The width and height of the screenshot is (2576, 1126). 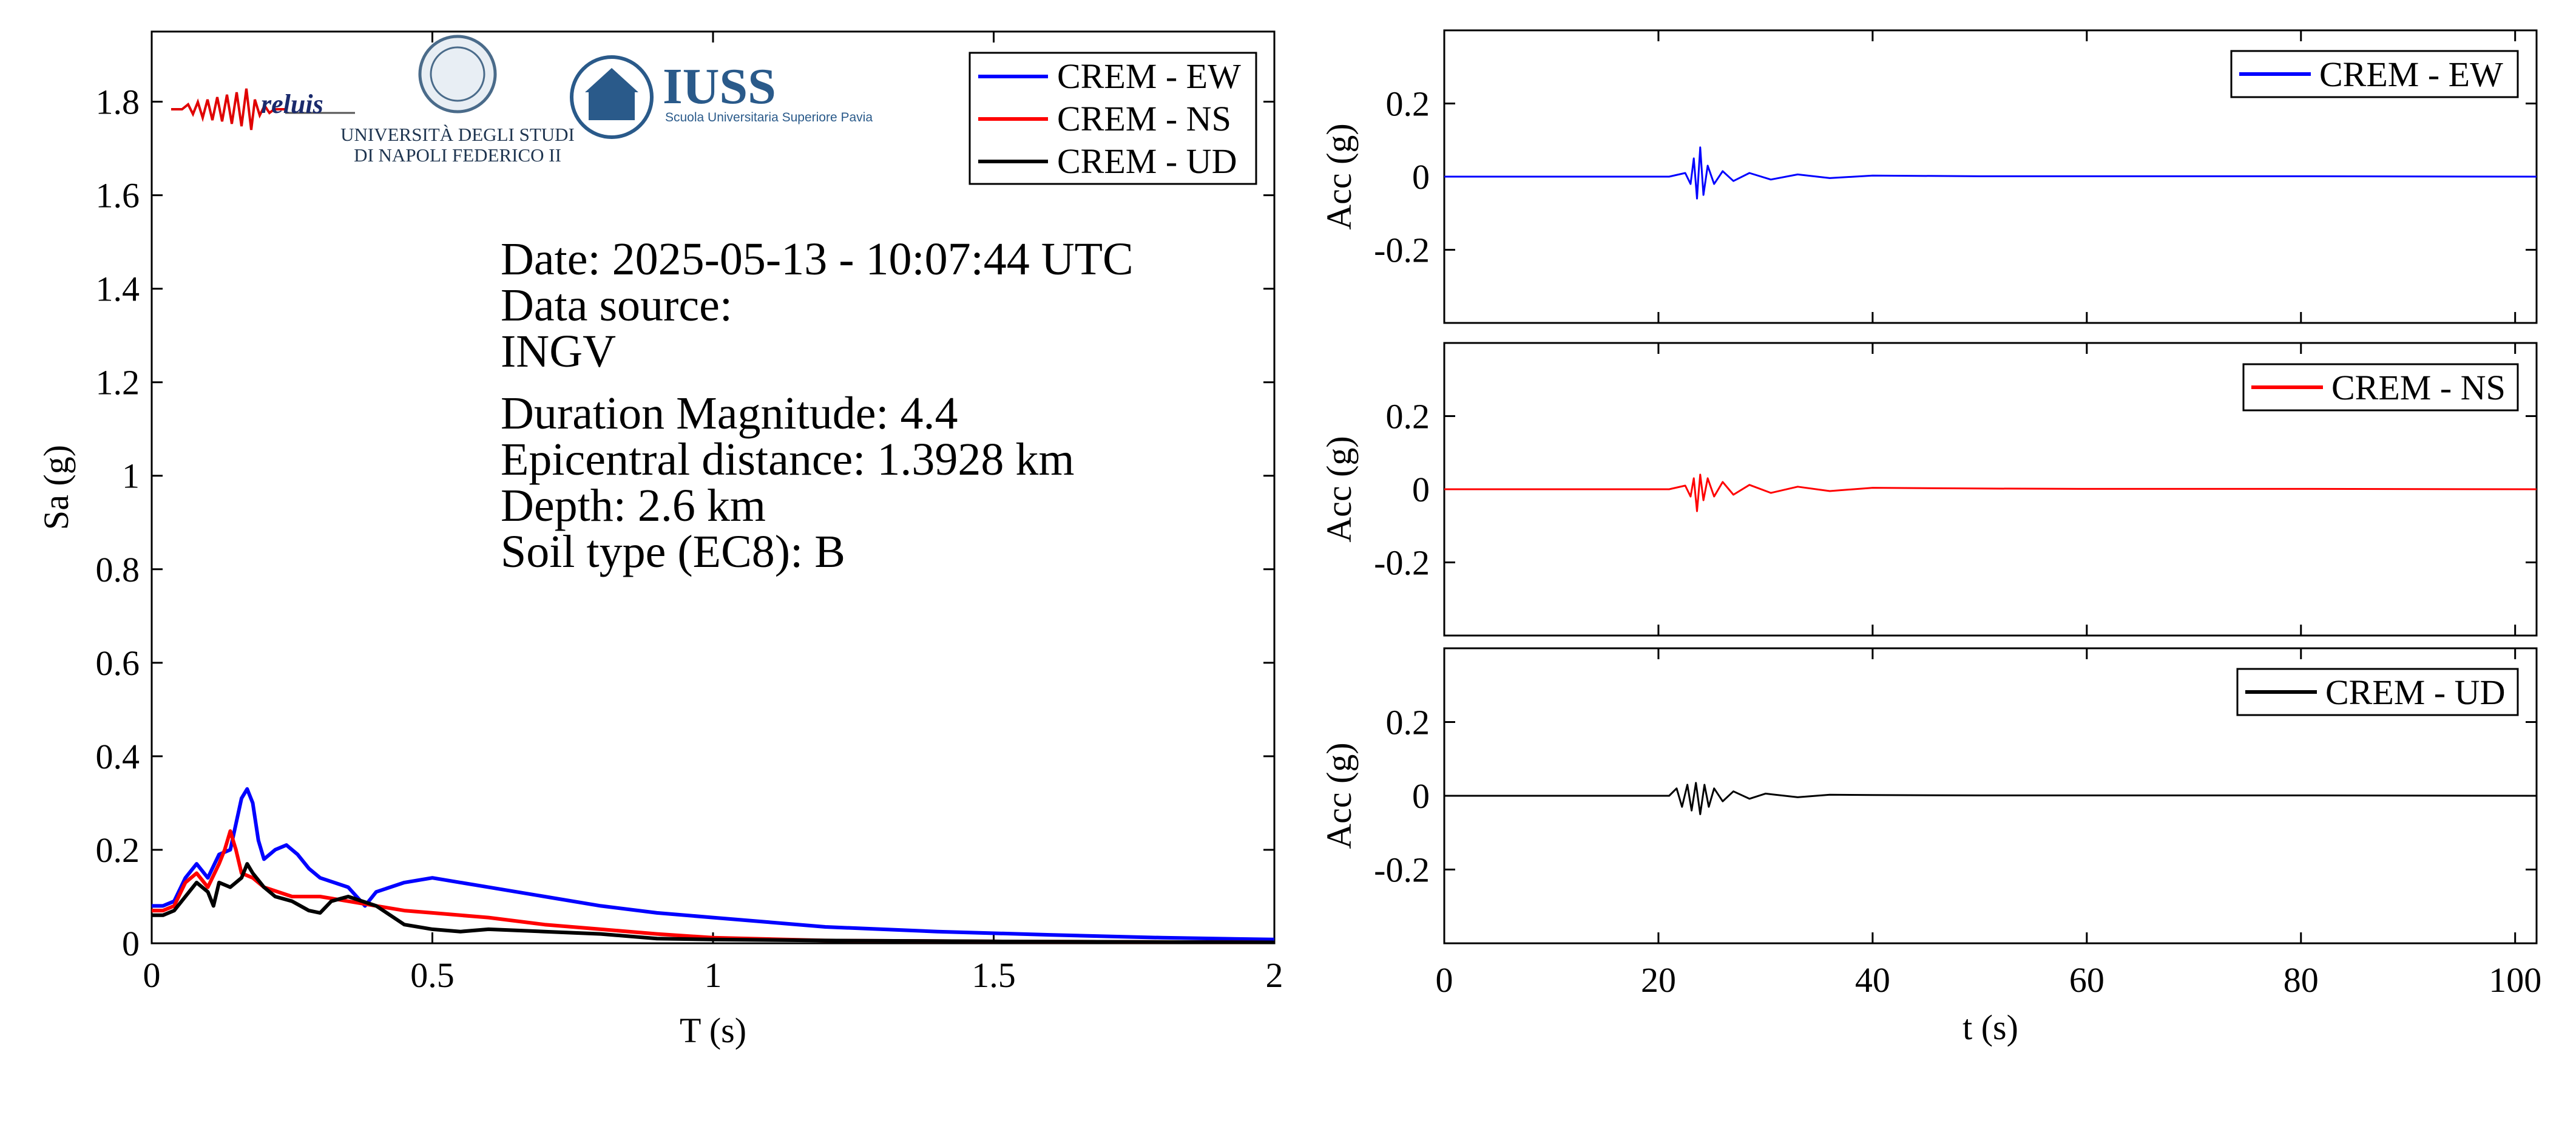 I want to click on acc-x-tick-label: 80, so click(x=2301, y=980).